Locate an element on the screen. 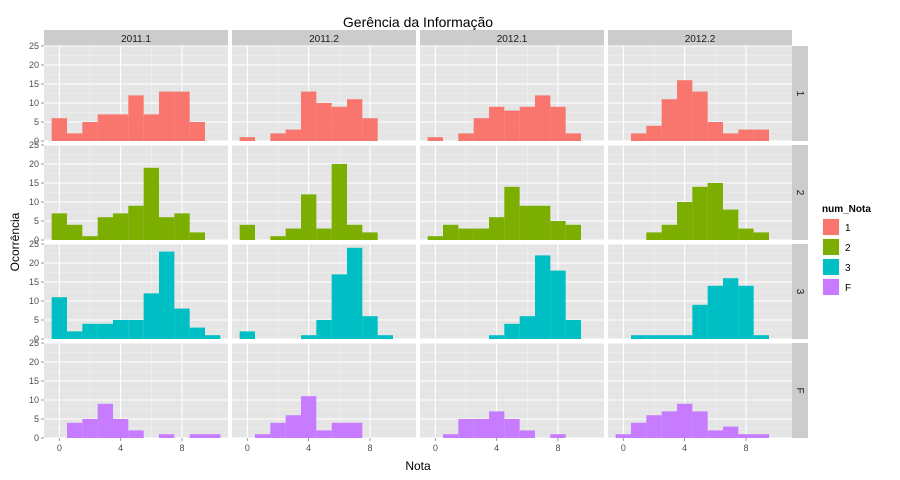 The width and height of the screenshot is (900, 480). column-strip-label: 2011.2 is located at coordinates (324, 39).